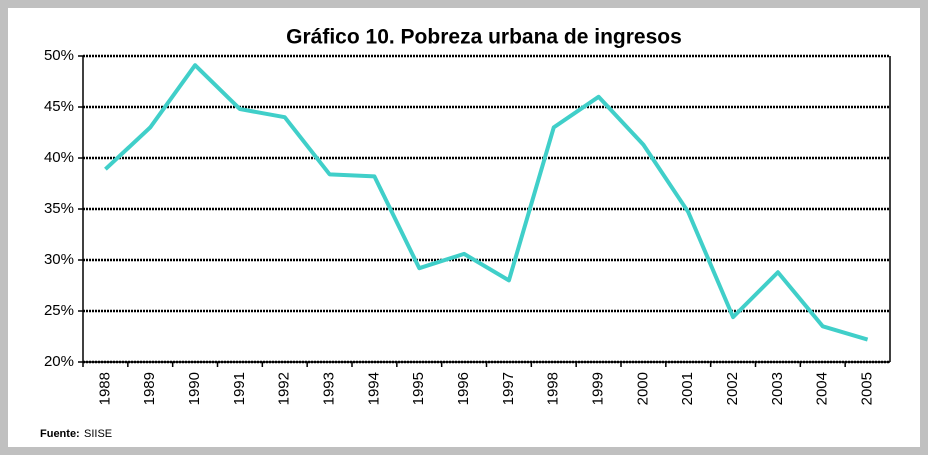 Image resolution: width=928 pixels, height=455 pixels. What do you see at coordinates (149, 388) in the screenshot?
I see `x-tick-label: 1989` at bounding box center [149, 388].